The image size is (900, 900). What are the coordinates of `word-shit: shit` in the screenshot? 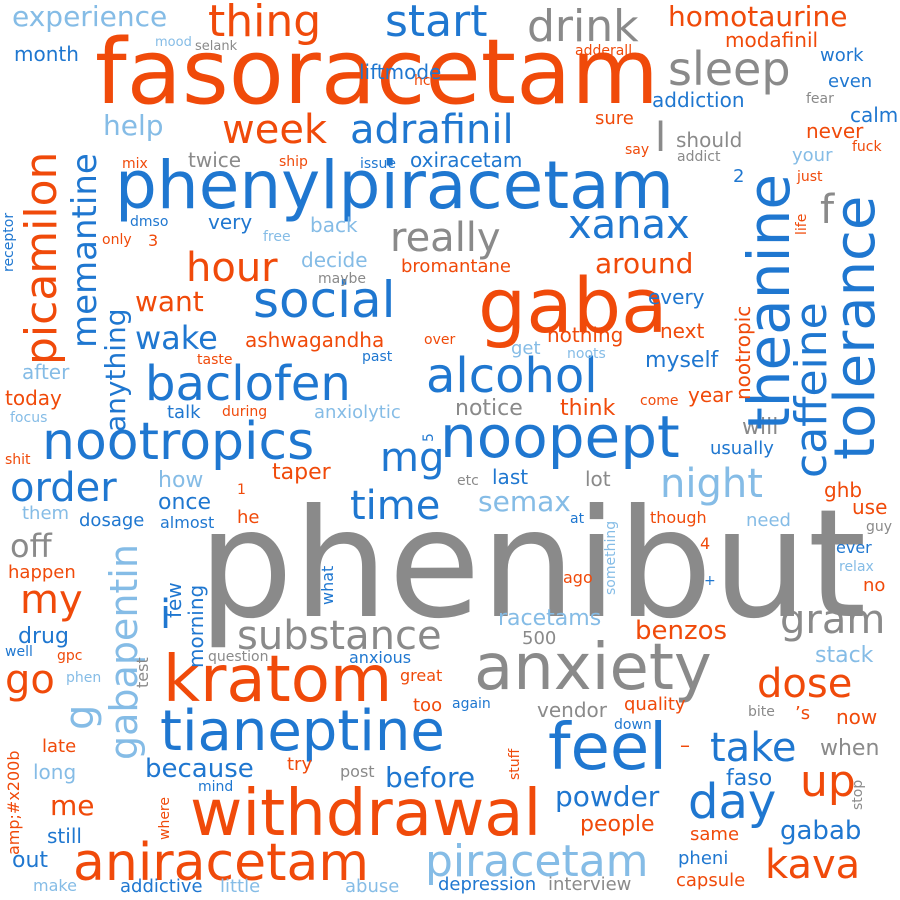 It's located at (18, 460).